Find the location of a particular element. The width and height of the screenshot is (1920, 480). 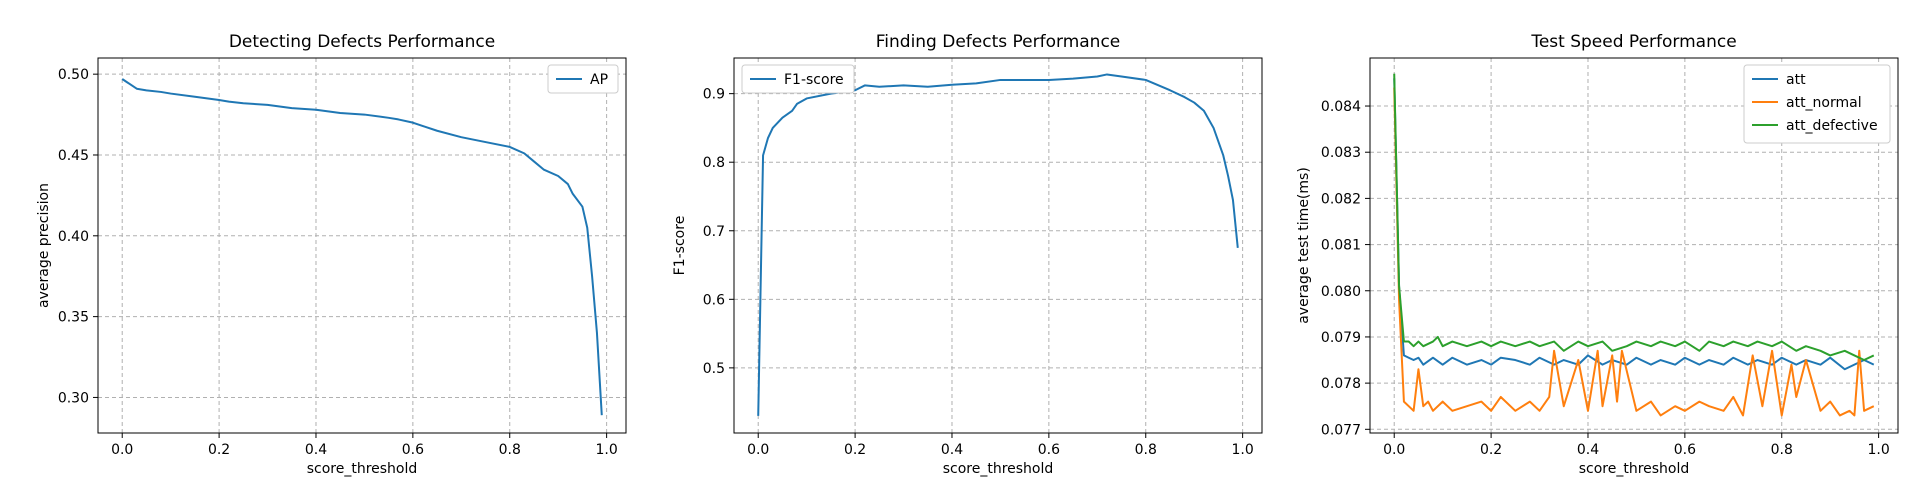

y-tick-label: 0.45 is located at coordinates (73, 156).